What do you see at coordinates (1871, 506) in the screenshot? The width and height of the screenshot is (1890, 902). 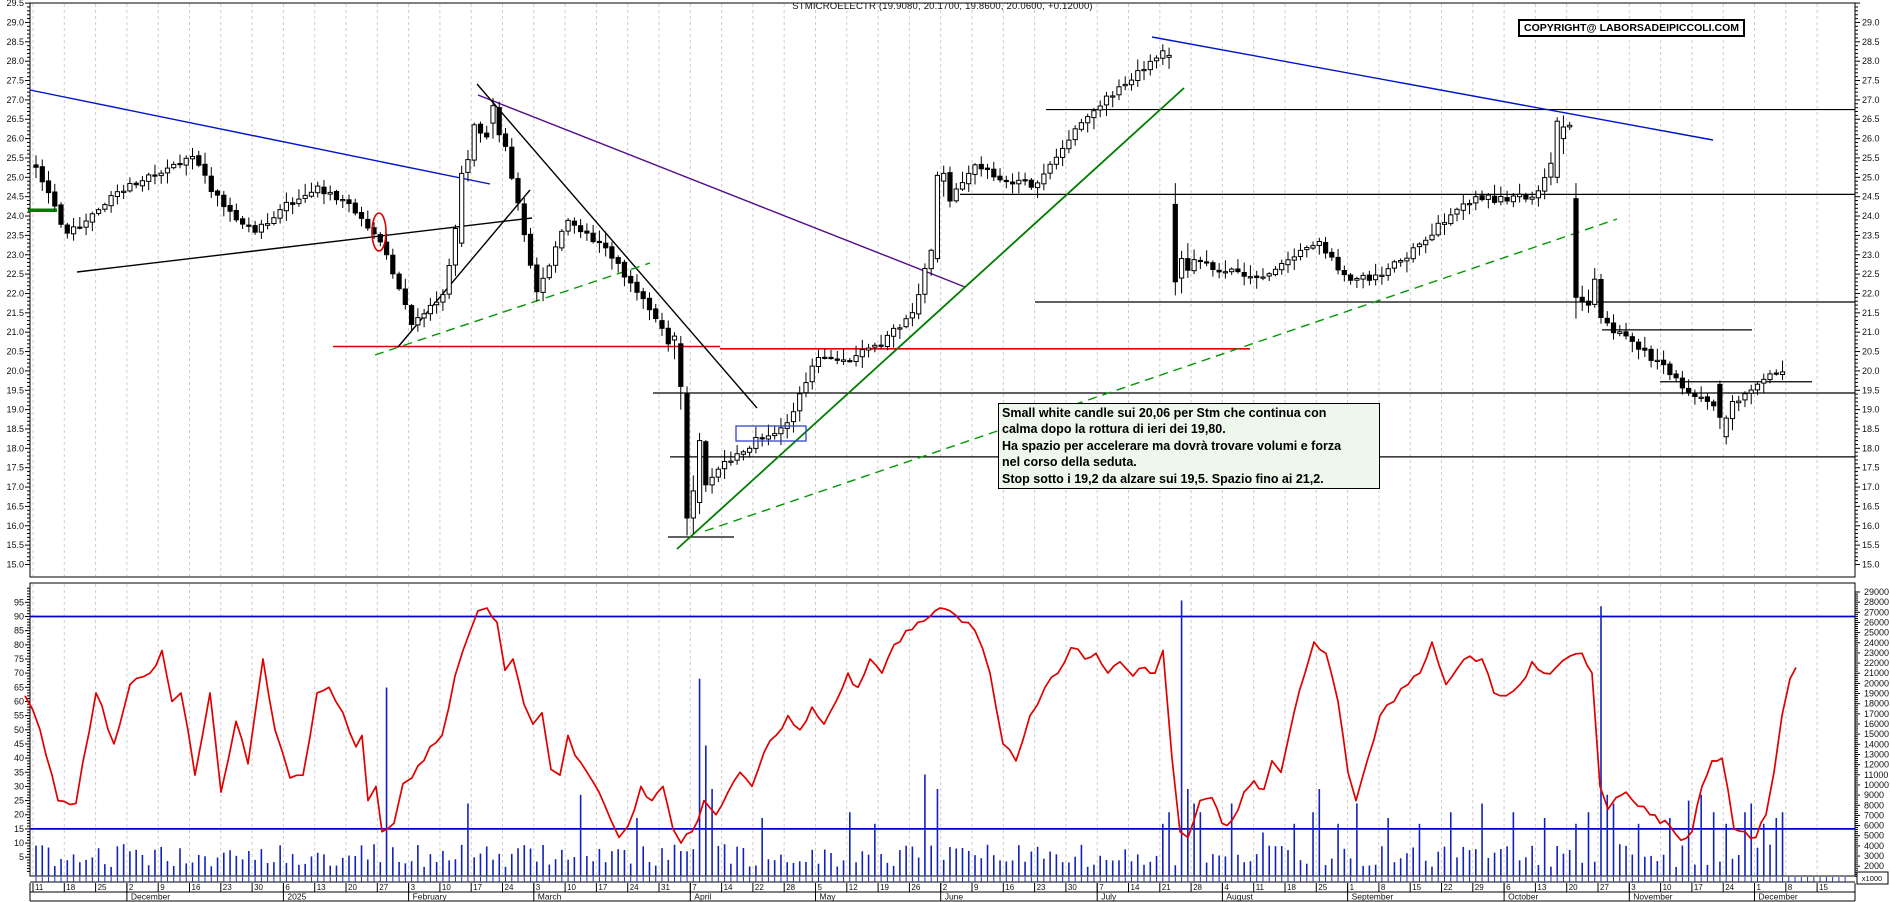 I see `svg-text: 16.5` at bounding box center [1871, 506].